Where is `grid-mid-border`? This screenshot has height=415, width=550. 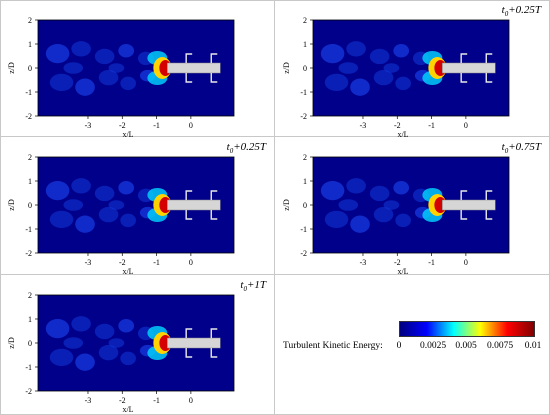
grid-mid-border is located at coordinates (274, 207).